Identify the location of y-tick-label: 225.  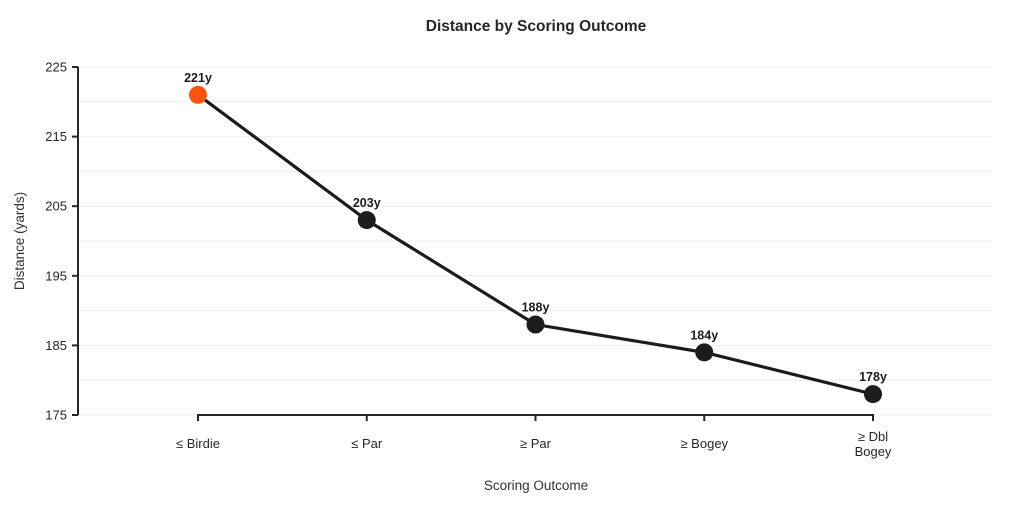
(56, 67).